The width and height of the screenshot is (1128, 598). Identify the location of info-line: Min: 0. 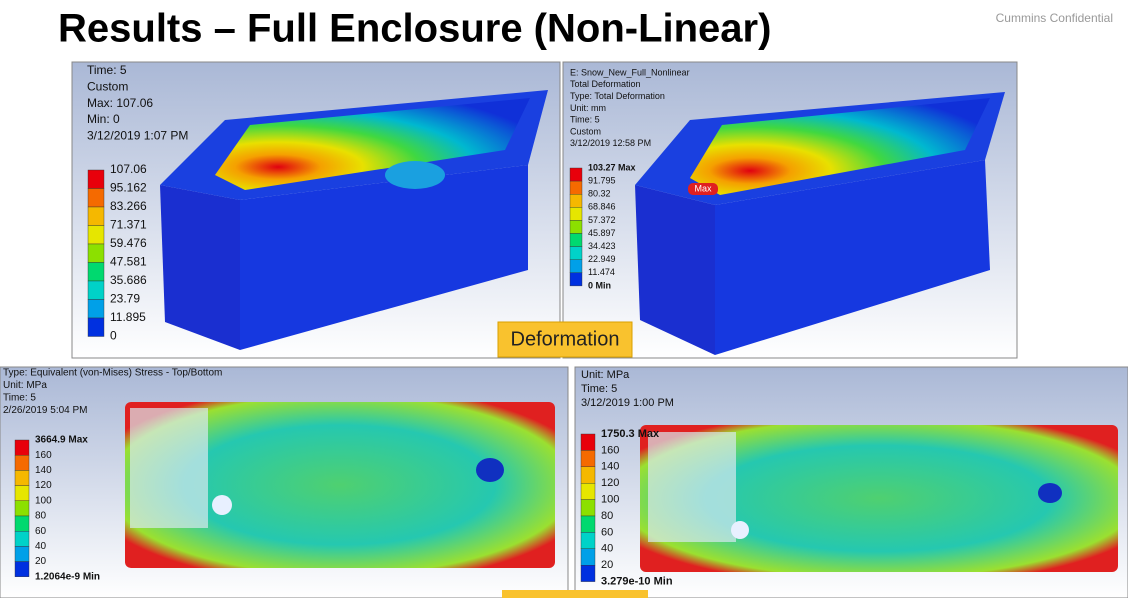
(103, 119).